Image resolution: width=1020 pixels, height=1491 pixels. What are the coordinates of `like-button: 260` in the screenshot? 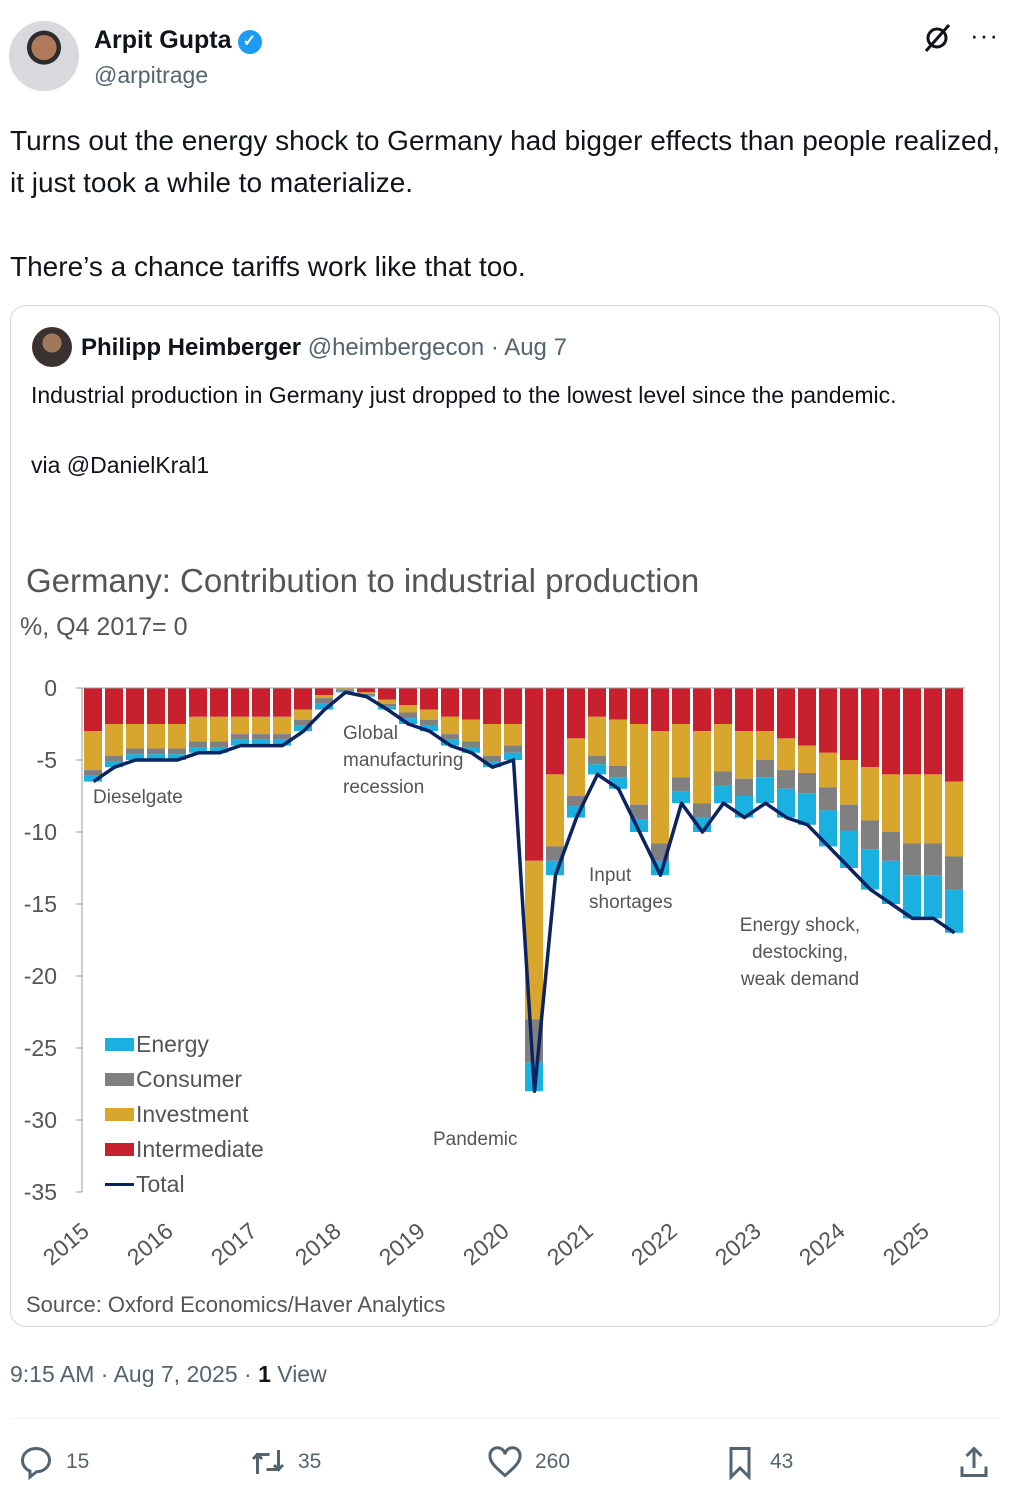 It's located at (528, 1462).